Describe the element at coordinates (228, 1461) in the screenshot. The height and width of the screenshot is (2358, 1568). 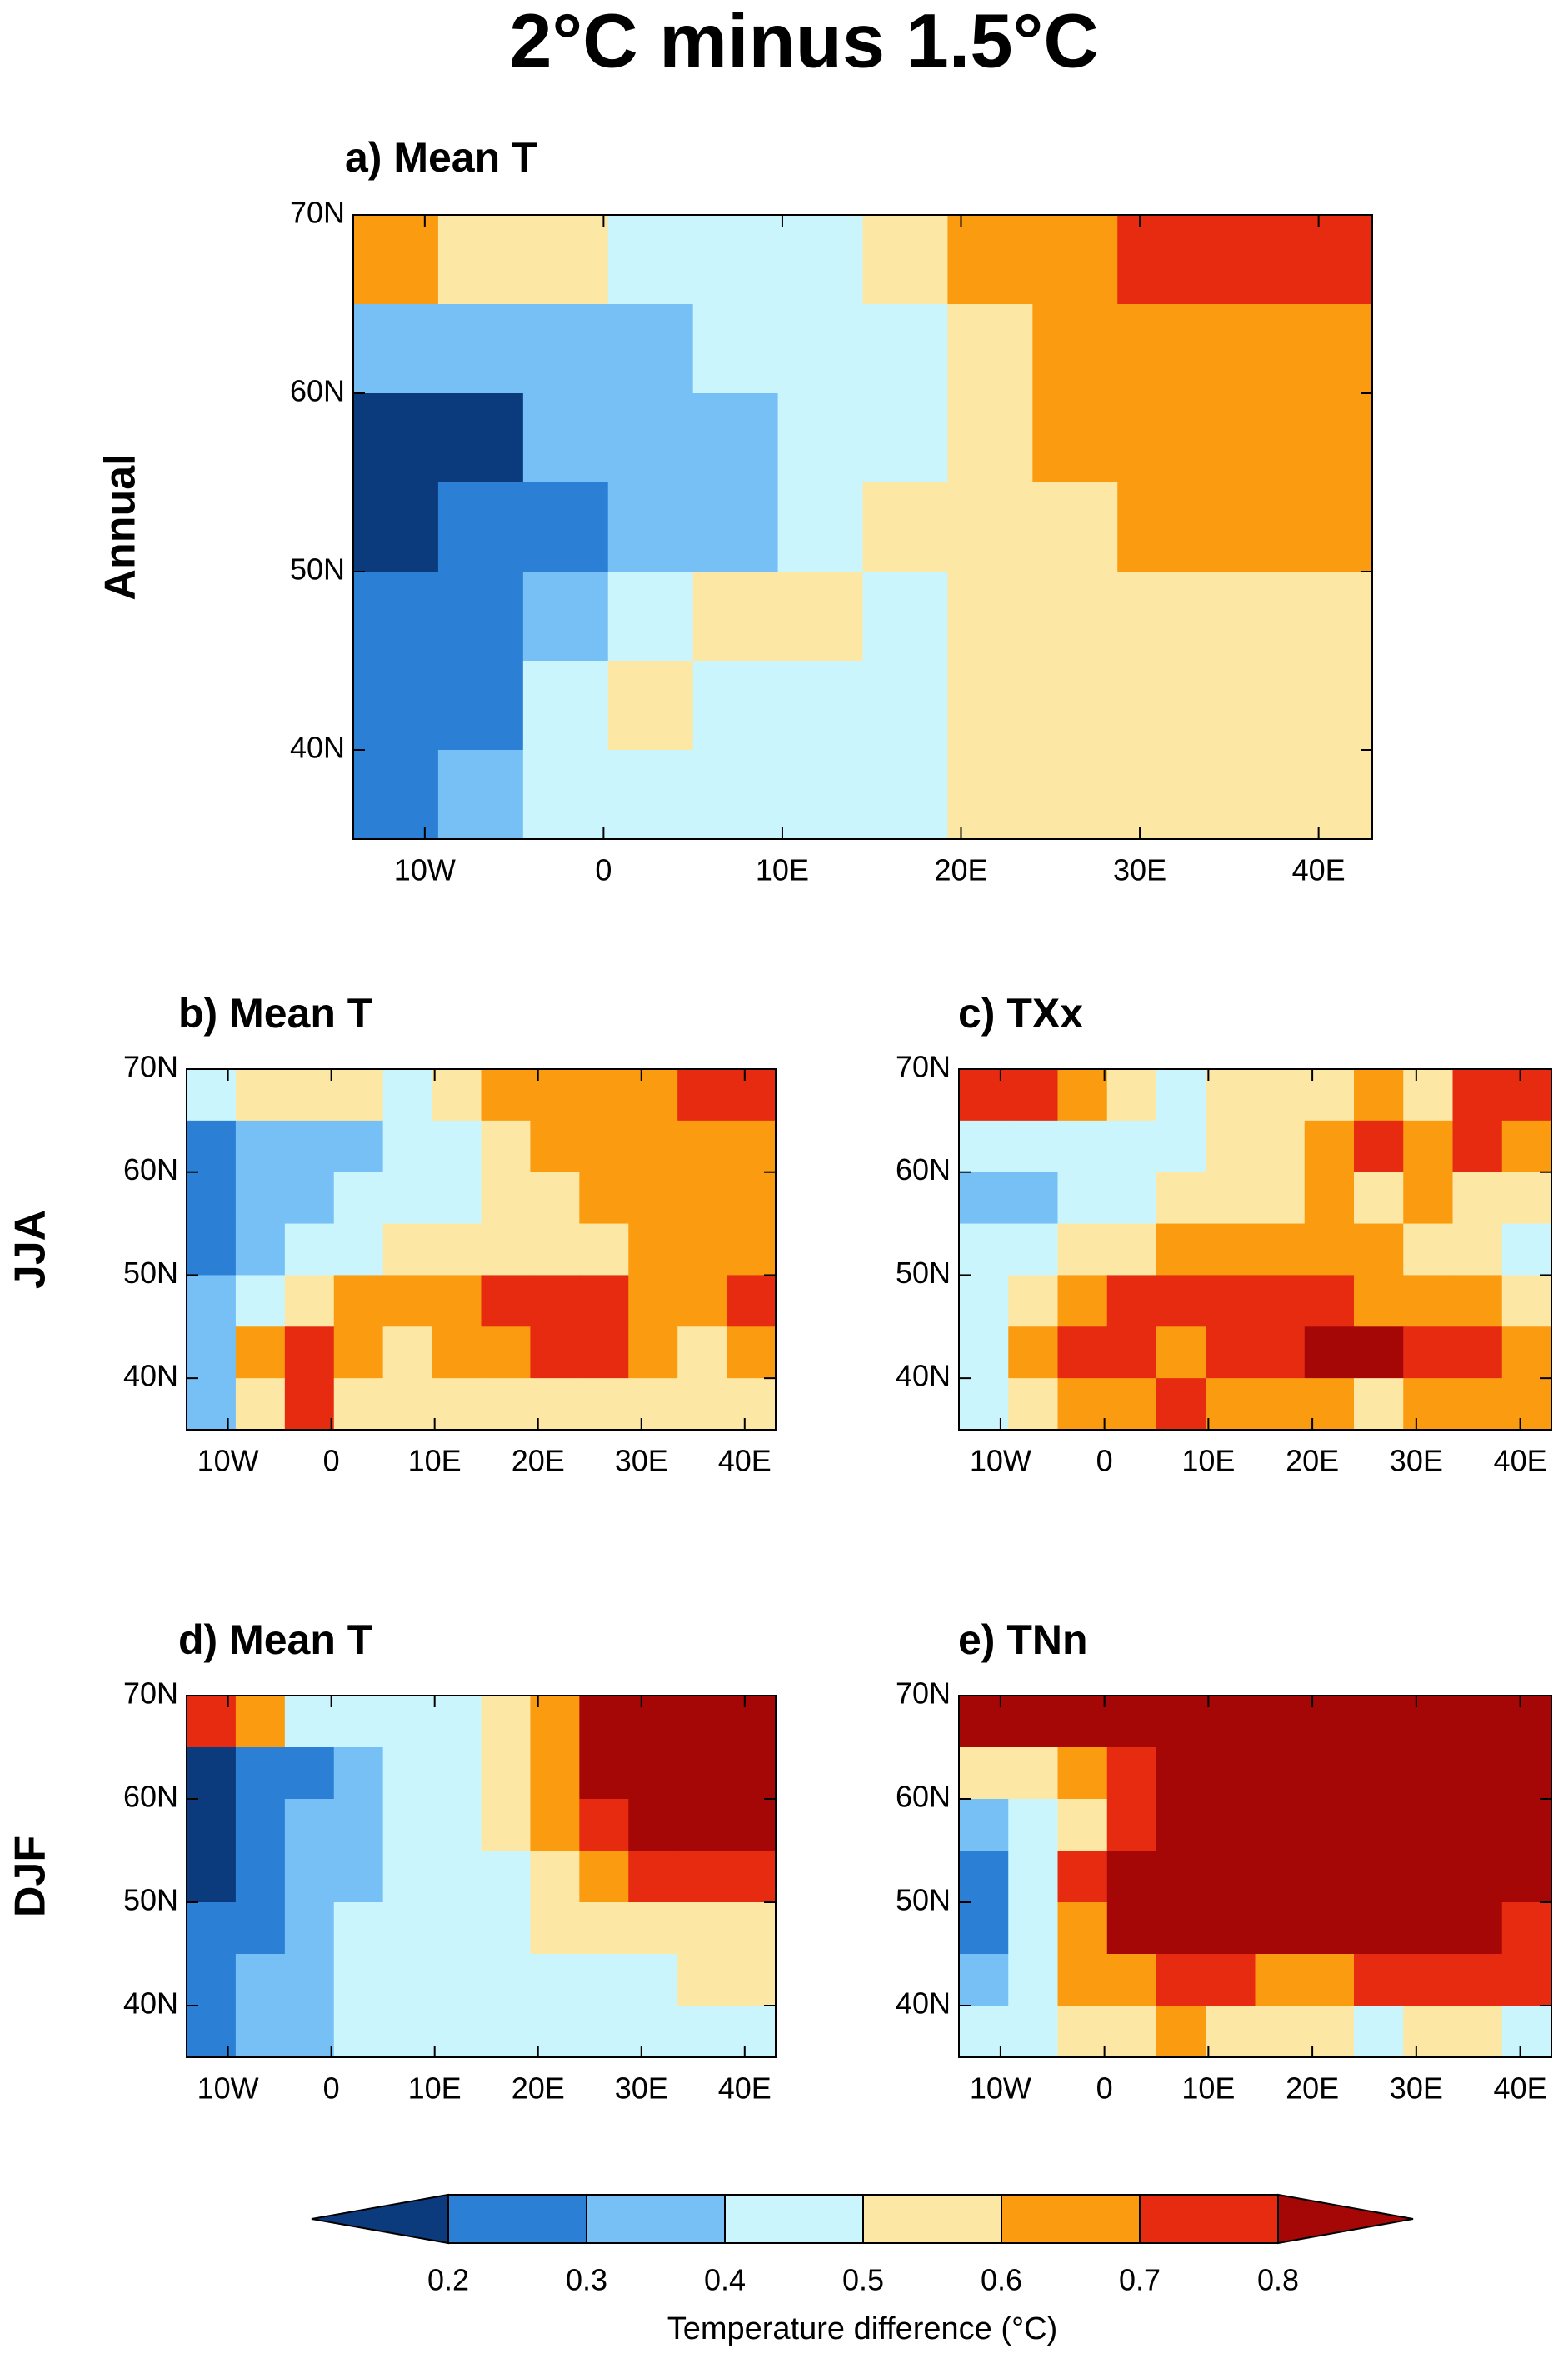
I see `x-tick-label: 10W` at that location.